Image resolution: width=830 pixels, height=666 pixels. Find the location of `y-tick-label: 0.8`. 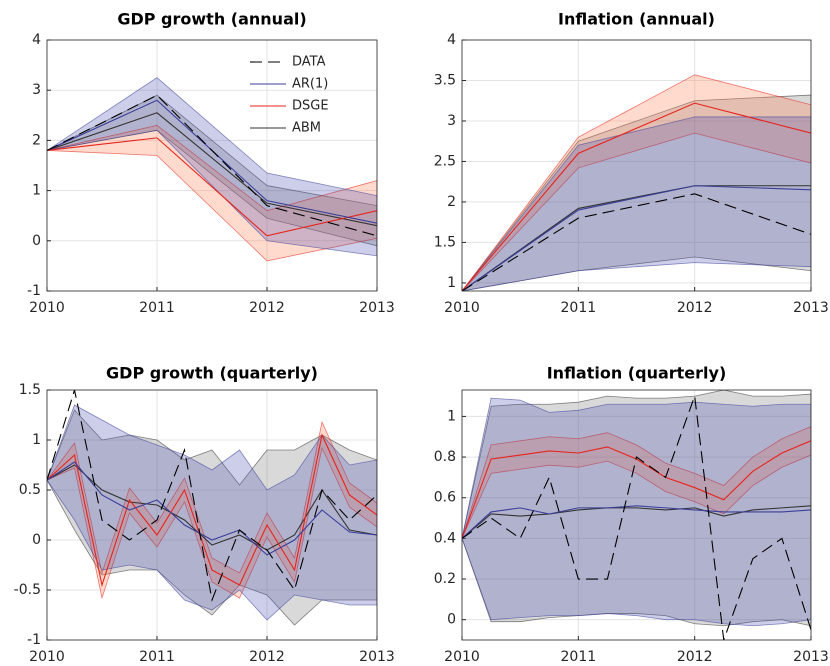

y-tick-label: 0.8 is located at coordinates (445, 457).